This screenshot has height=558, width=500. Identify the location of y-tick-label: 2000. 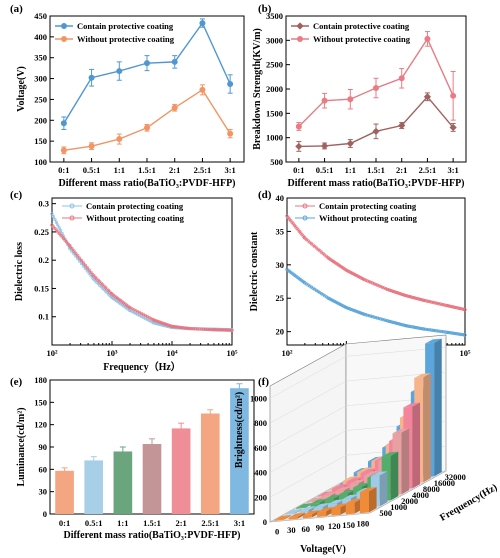
(409, 501).